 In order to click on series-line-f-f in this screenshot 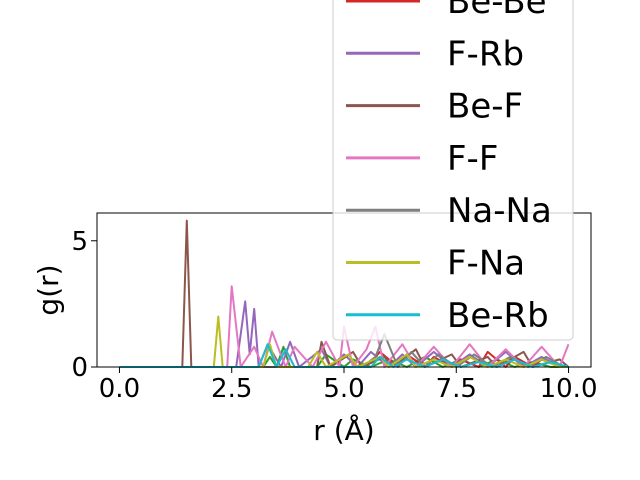, I will do `click(344, 326)`.